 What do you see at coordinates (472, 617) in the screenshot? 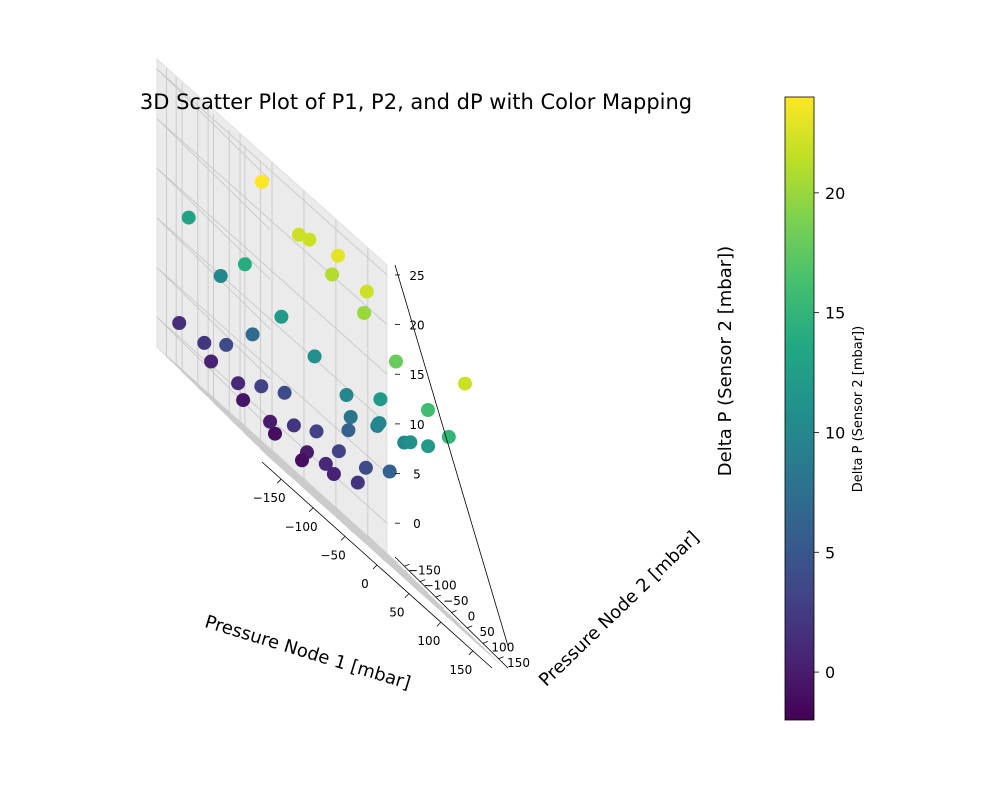
I see `y-tick-label: 0` at bounding box center [472, 617].